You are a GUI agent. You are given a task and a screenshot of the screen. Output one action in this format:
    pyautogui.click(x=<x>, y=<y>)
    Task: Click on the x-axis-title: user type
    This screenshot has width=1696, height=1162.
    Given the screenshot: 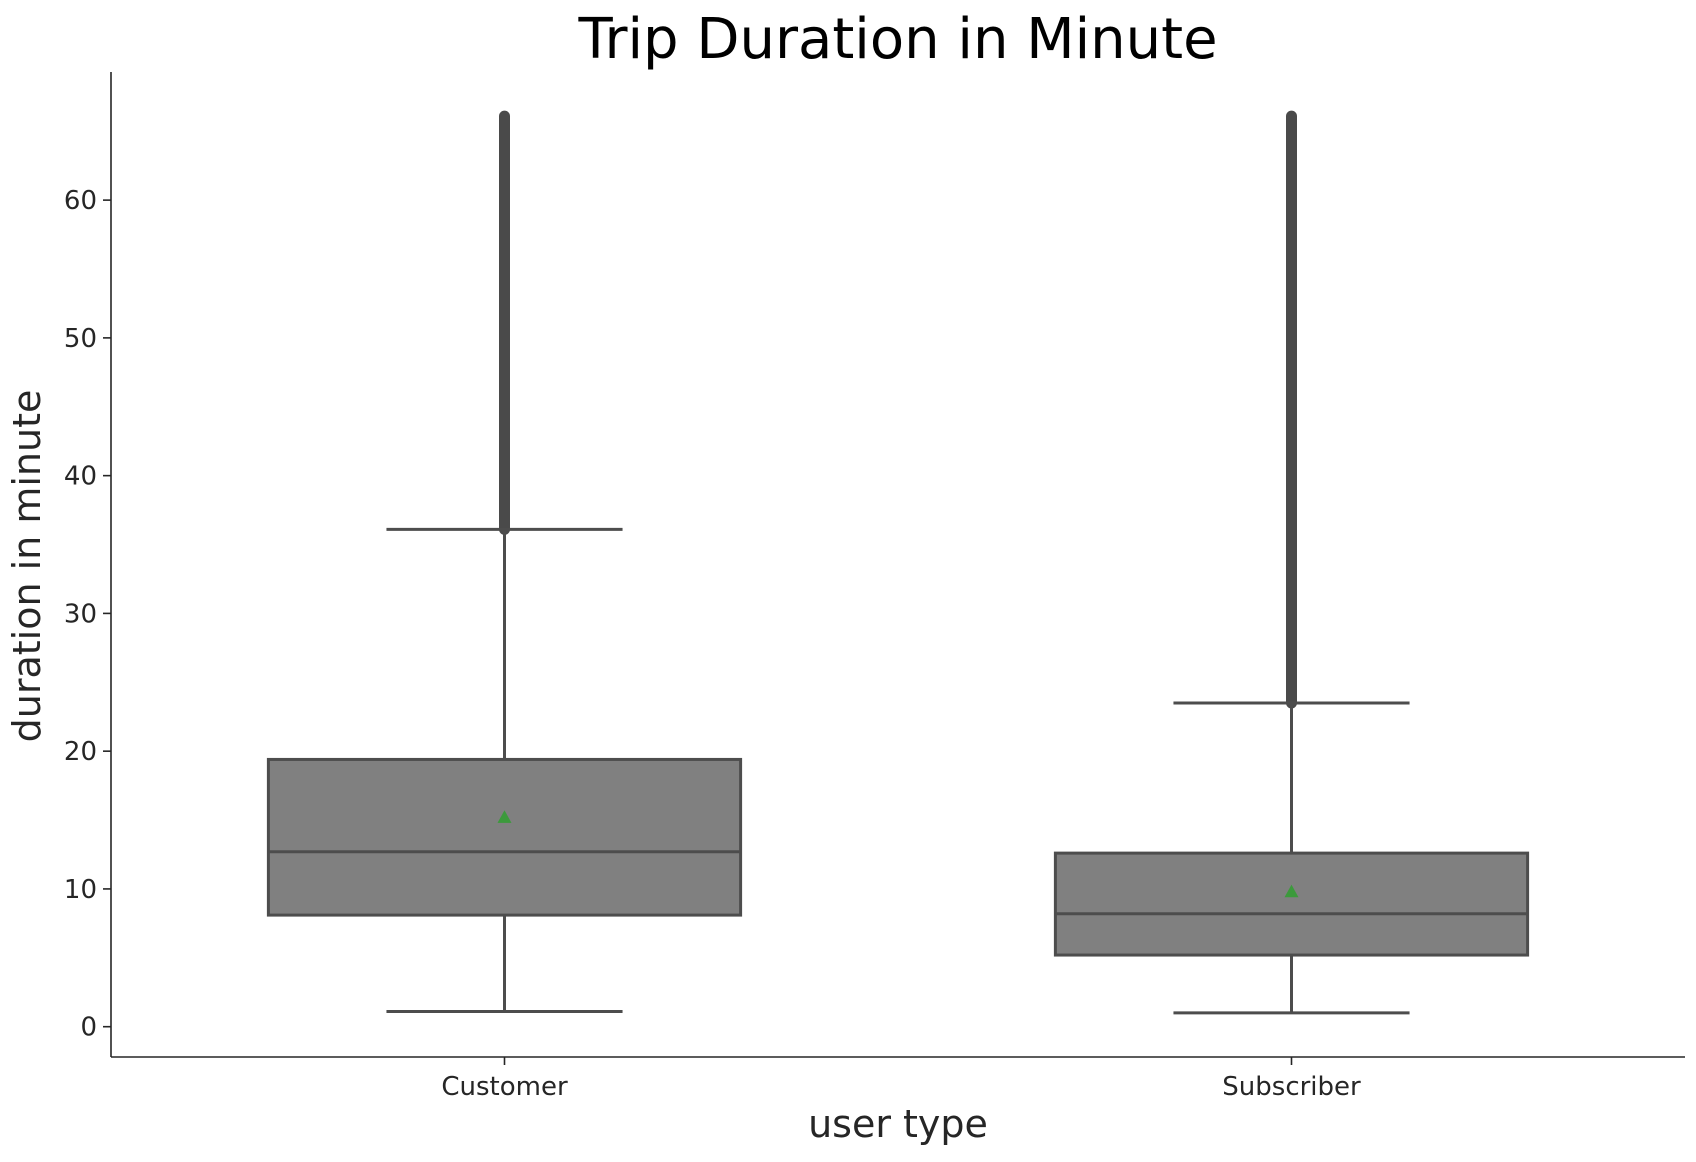 What is the action you would take?
    pyautogui.click(x=898, y=1124)
    